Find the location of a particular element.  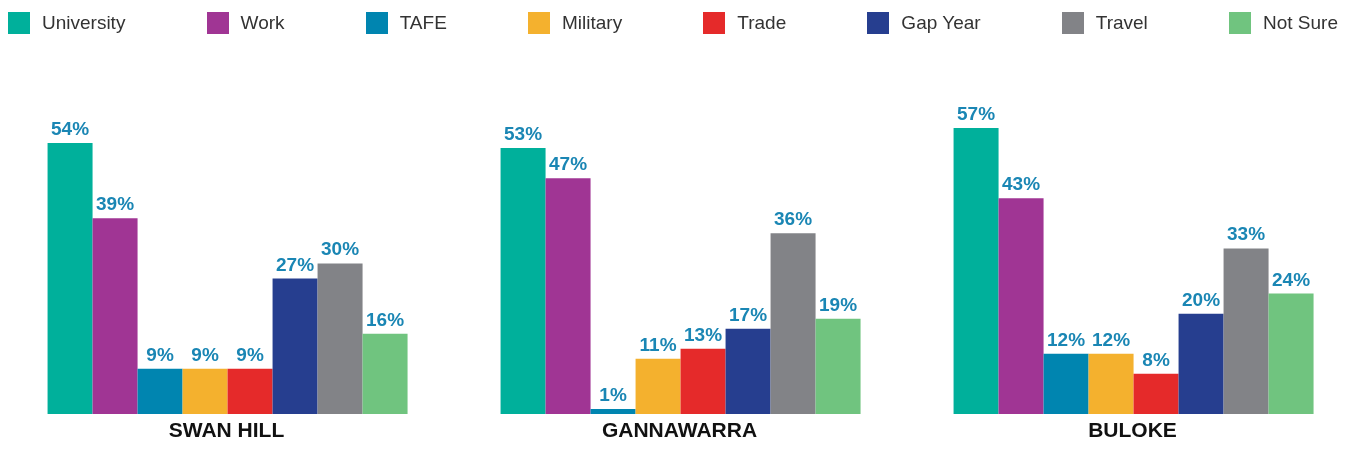

legend-label: Military is located at coordinates (592, 23).